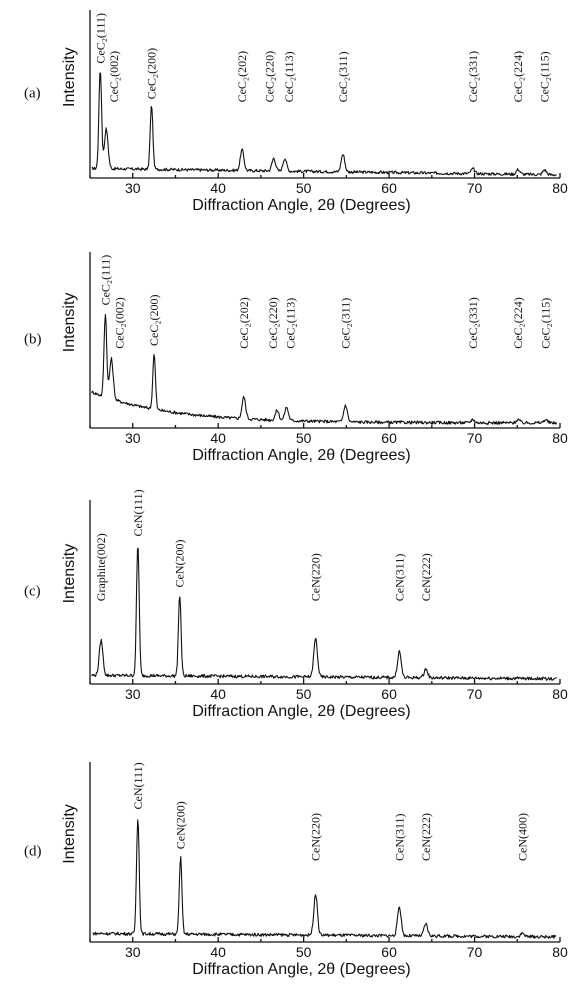  I want to click on panel-label: (a), so click(32, 93).